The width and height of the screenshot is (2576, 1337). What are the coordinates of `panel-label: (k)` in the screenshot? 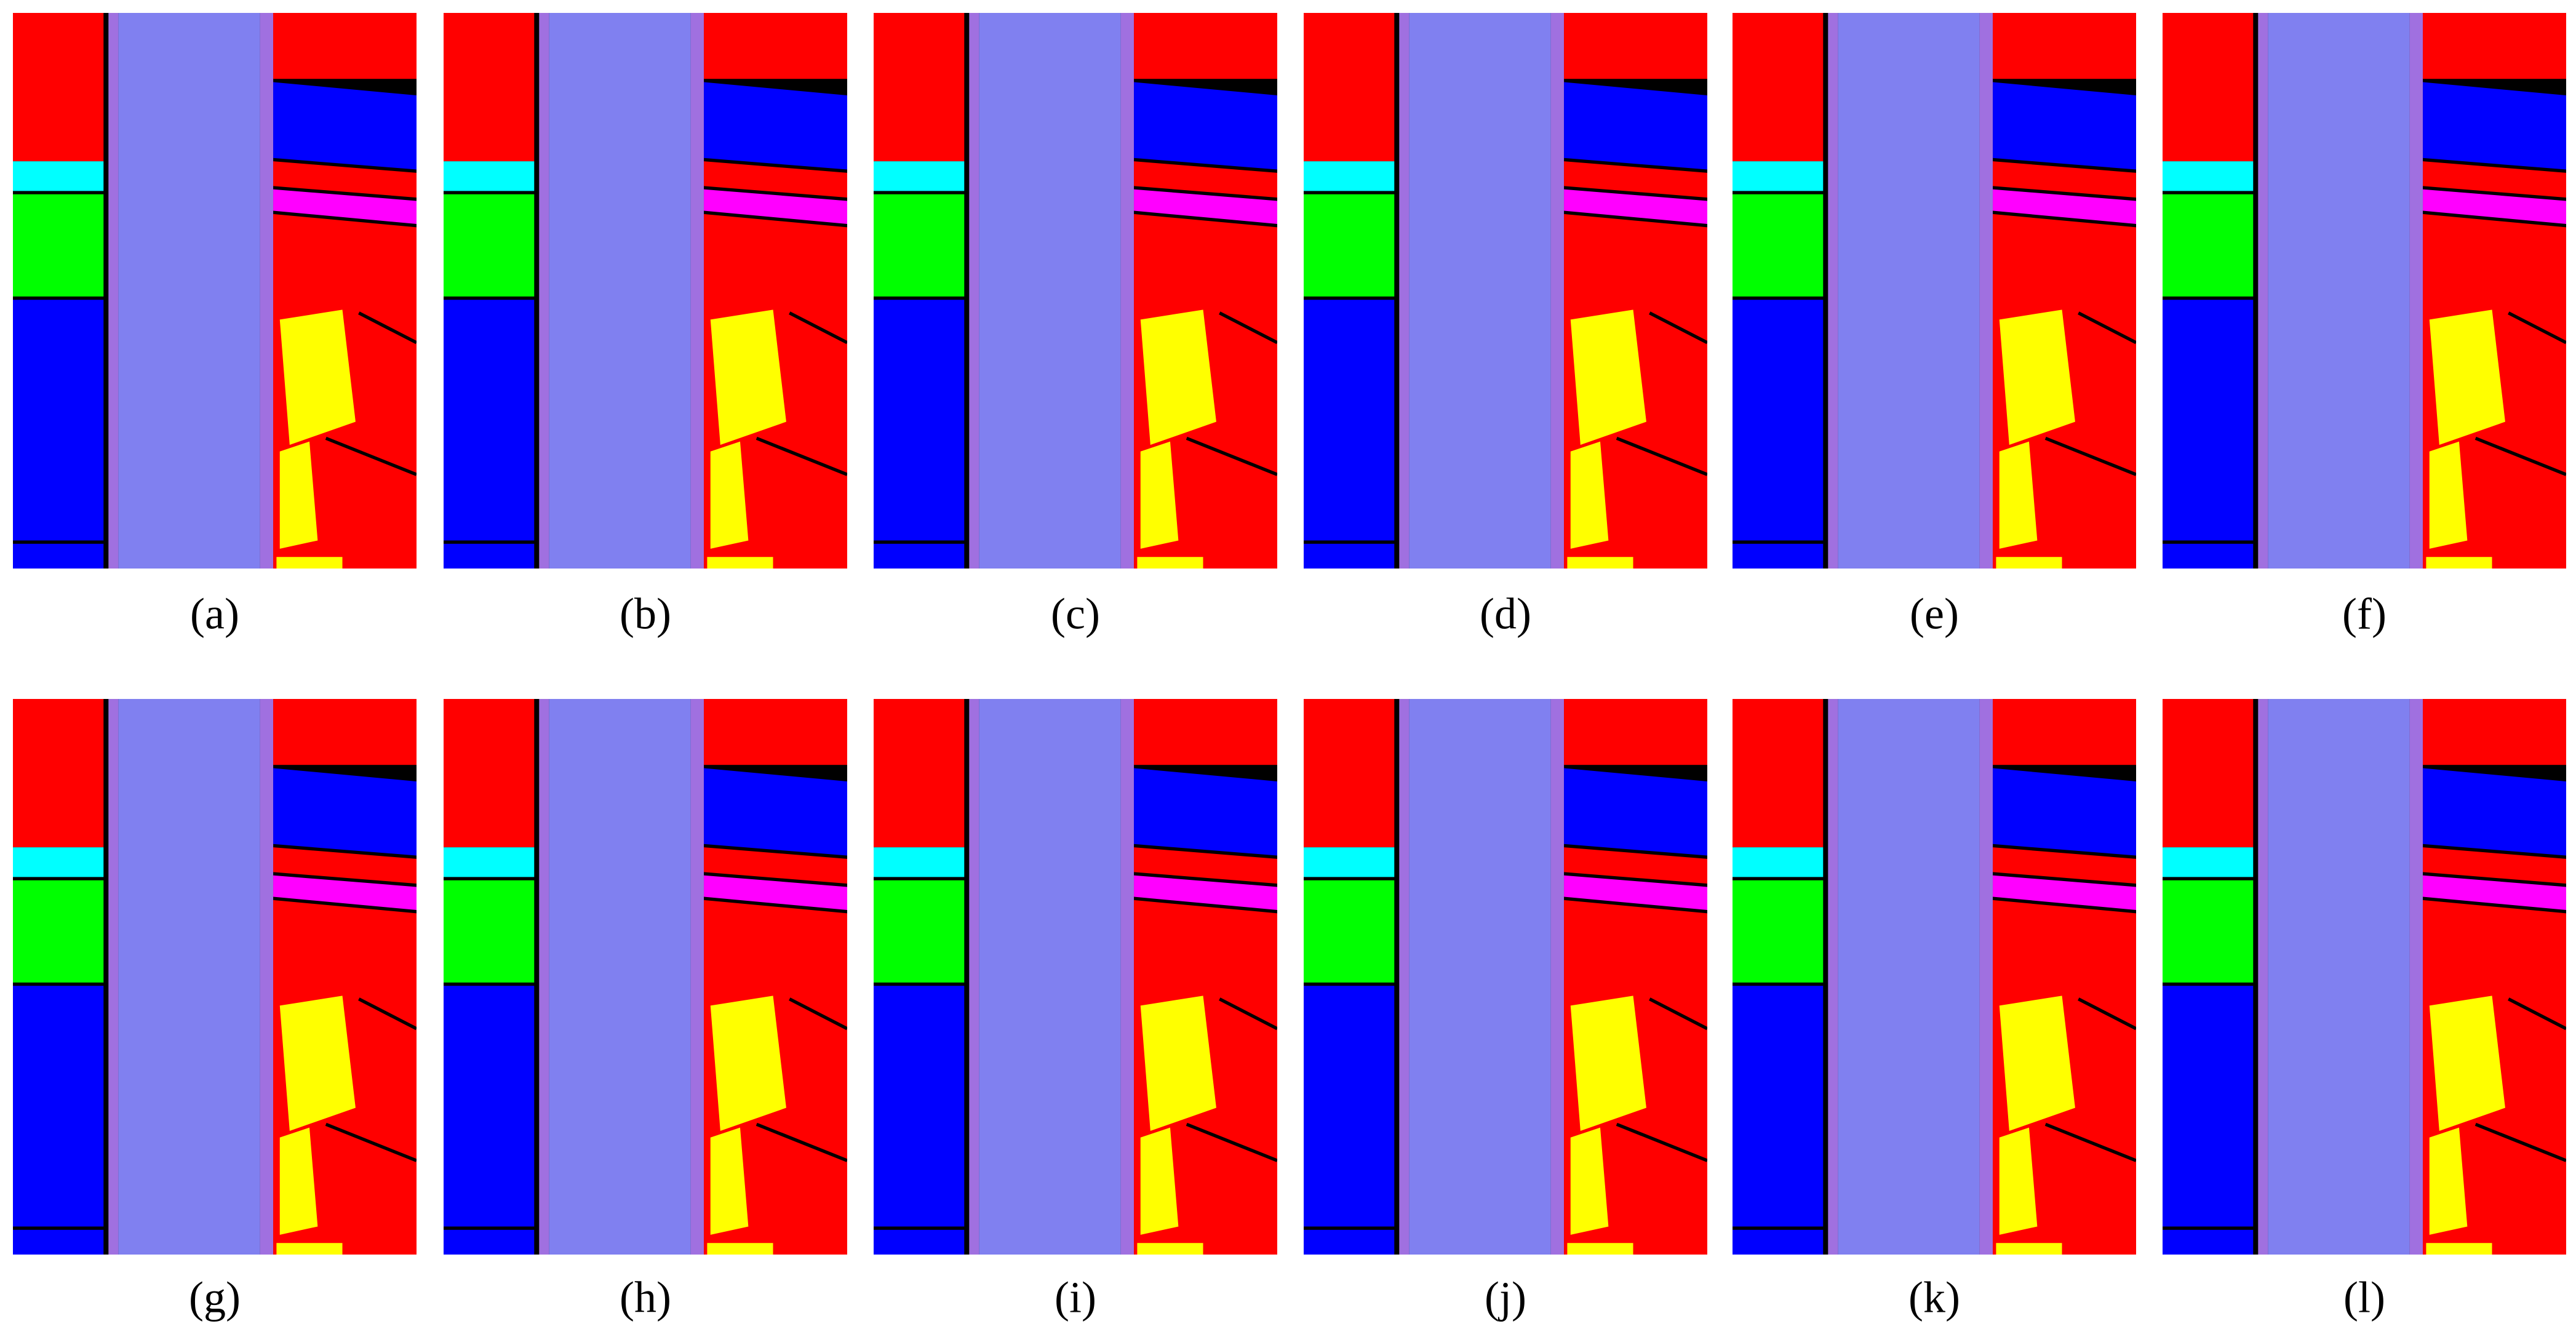 It's located at (1934, 1298).